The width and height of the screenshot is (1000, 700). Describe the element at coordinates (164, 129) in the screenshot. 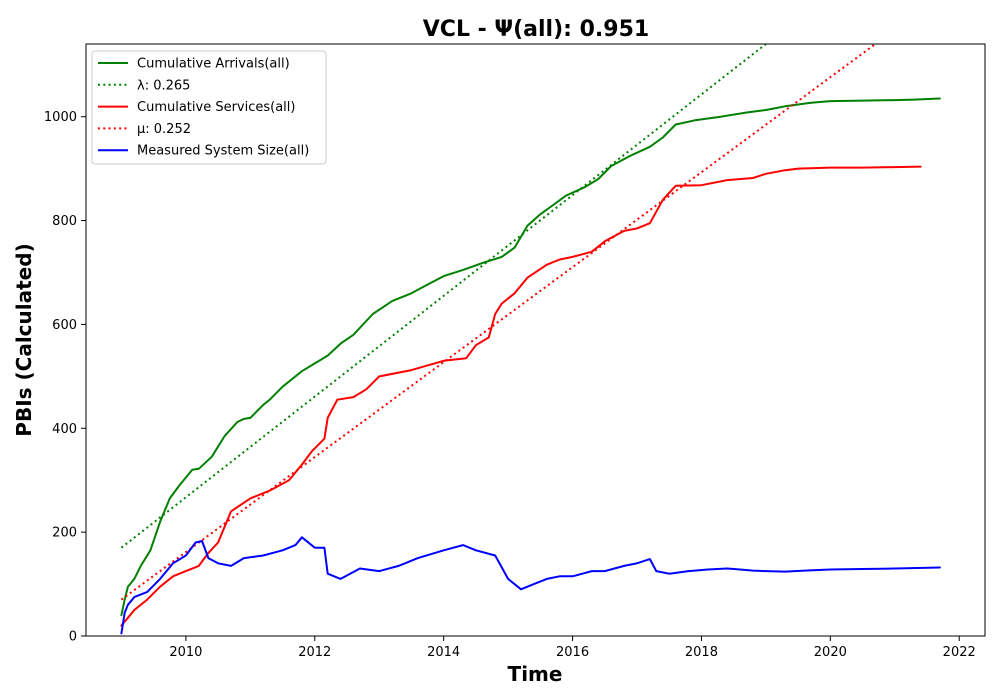

I see `legend-label: μ: 0.252` at that location.